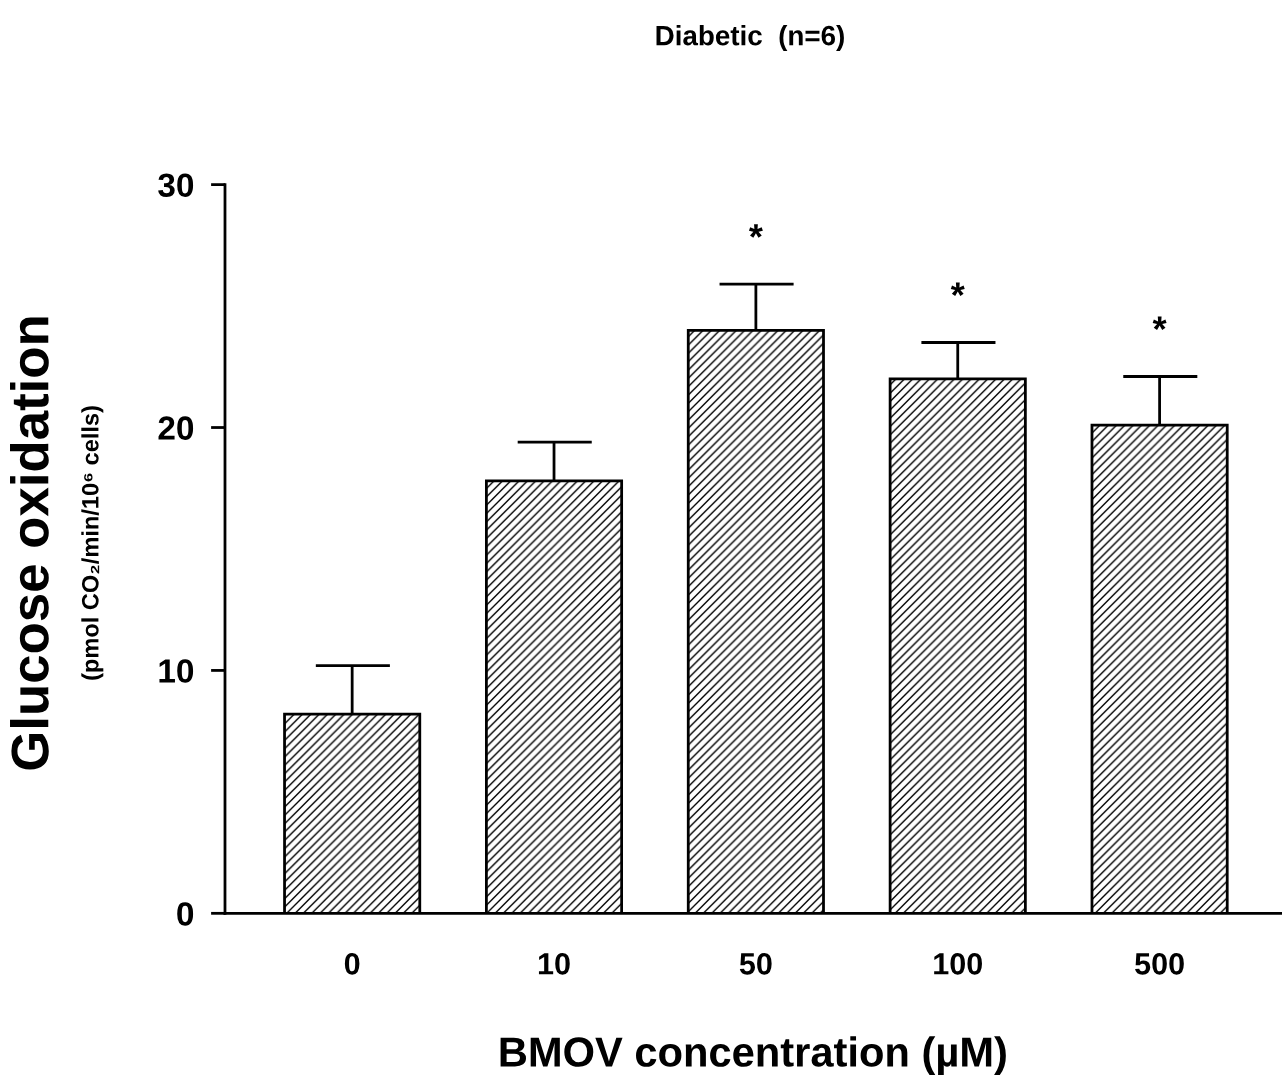  I want to click on y-tick-label: 10, so click(176, 671).